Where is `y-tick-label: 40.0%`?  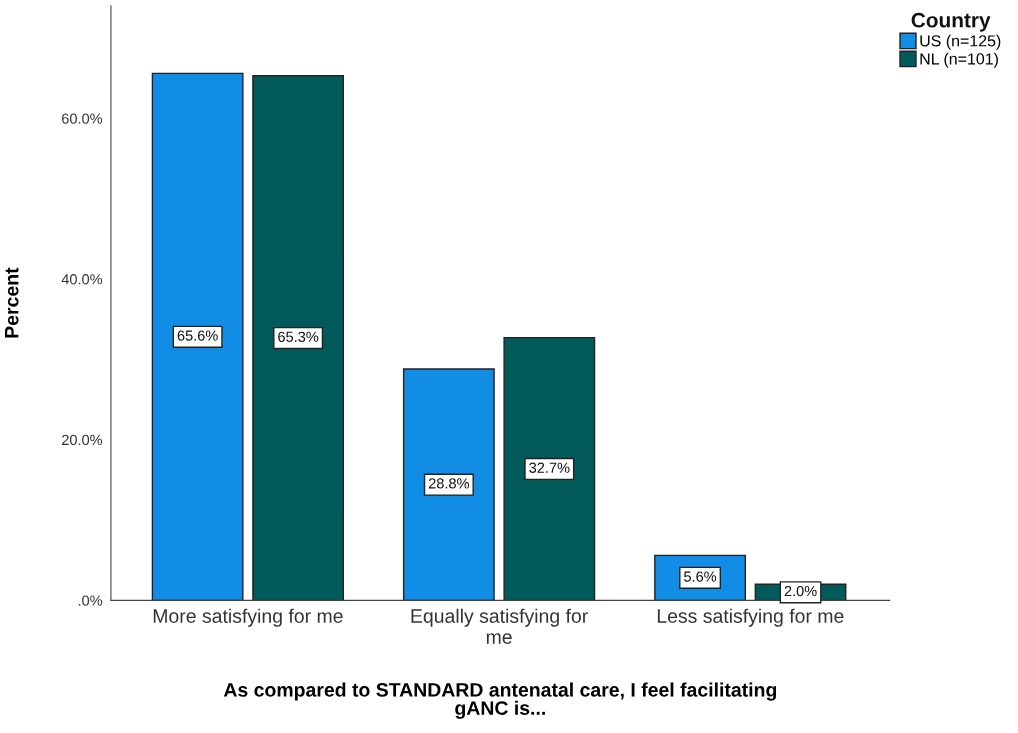 y-tick-label: 40.0% is located at coordinates (82, 279).